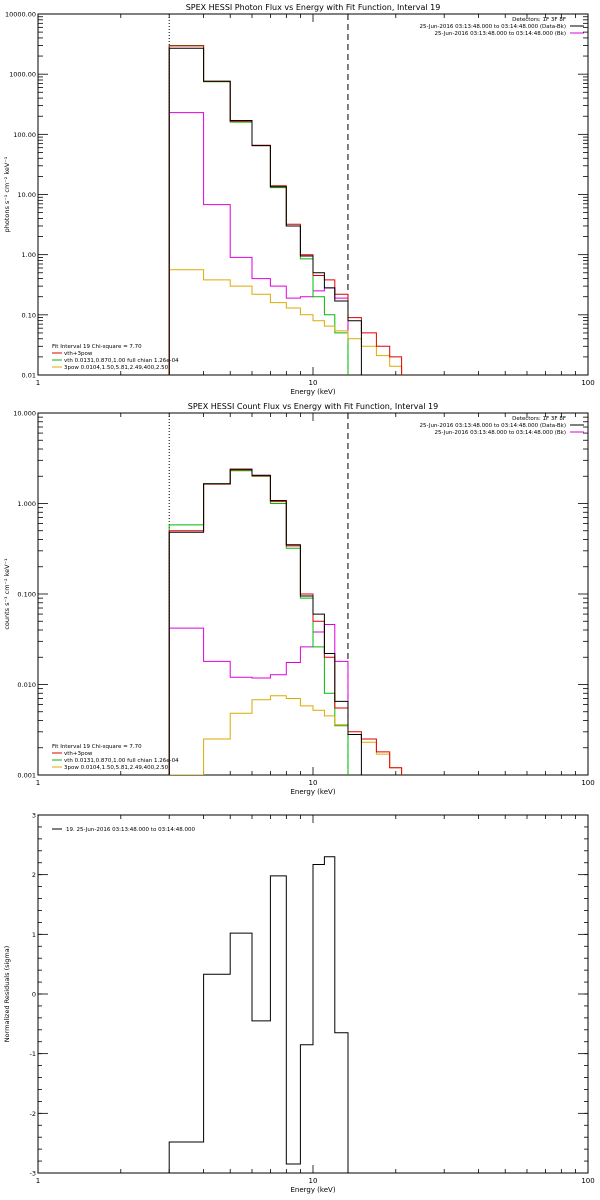 This screenshot has height=1200, width=600. Describe the element at coordinates (34, 816) in the screenshot. I see `y-tick-label: 3` at that location.